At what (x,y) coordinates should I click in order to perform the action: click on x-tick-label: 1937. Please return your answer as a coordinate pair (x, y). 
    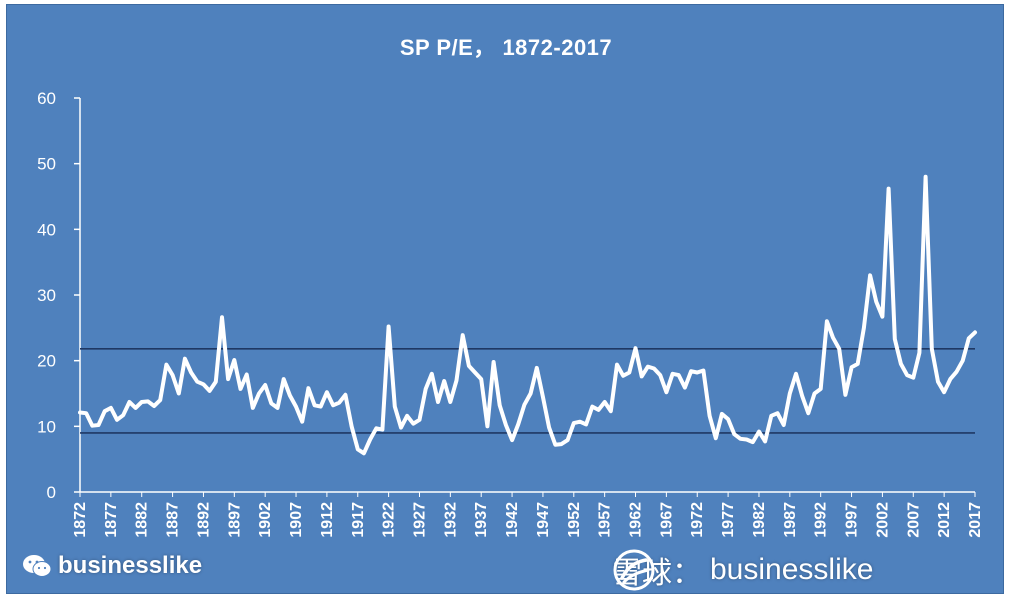
    Looking at the image, I should click on (481, 520).